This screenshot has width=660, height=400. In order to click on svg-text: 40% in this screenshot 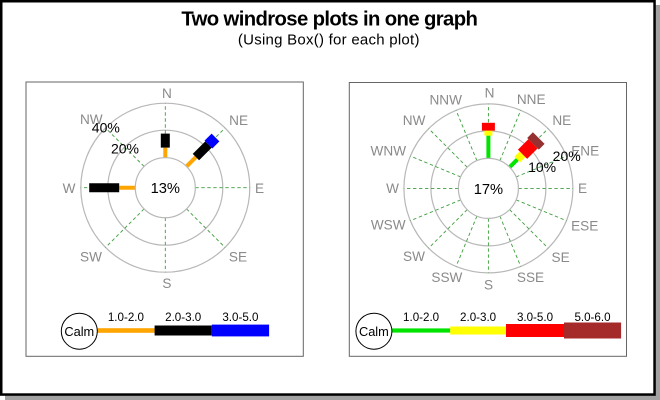, I will do `click(106, 128)`.